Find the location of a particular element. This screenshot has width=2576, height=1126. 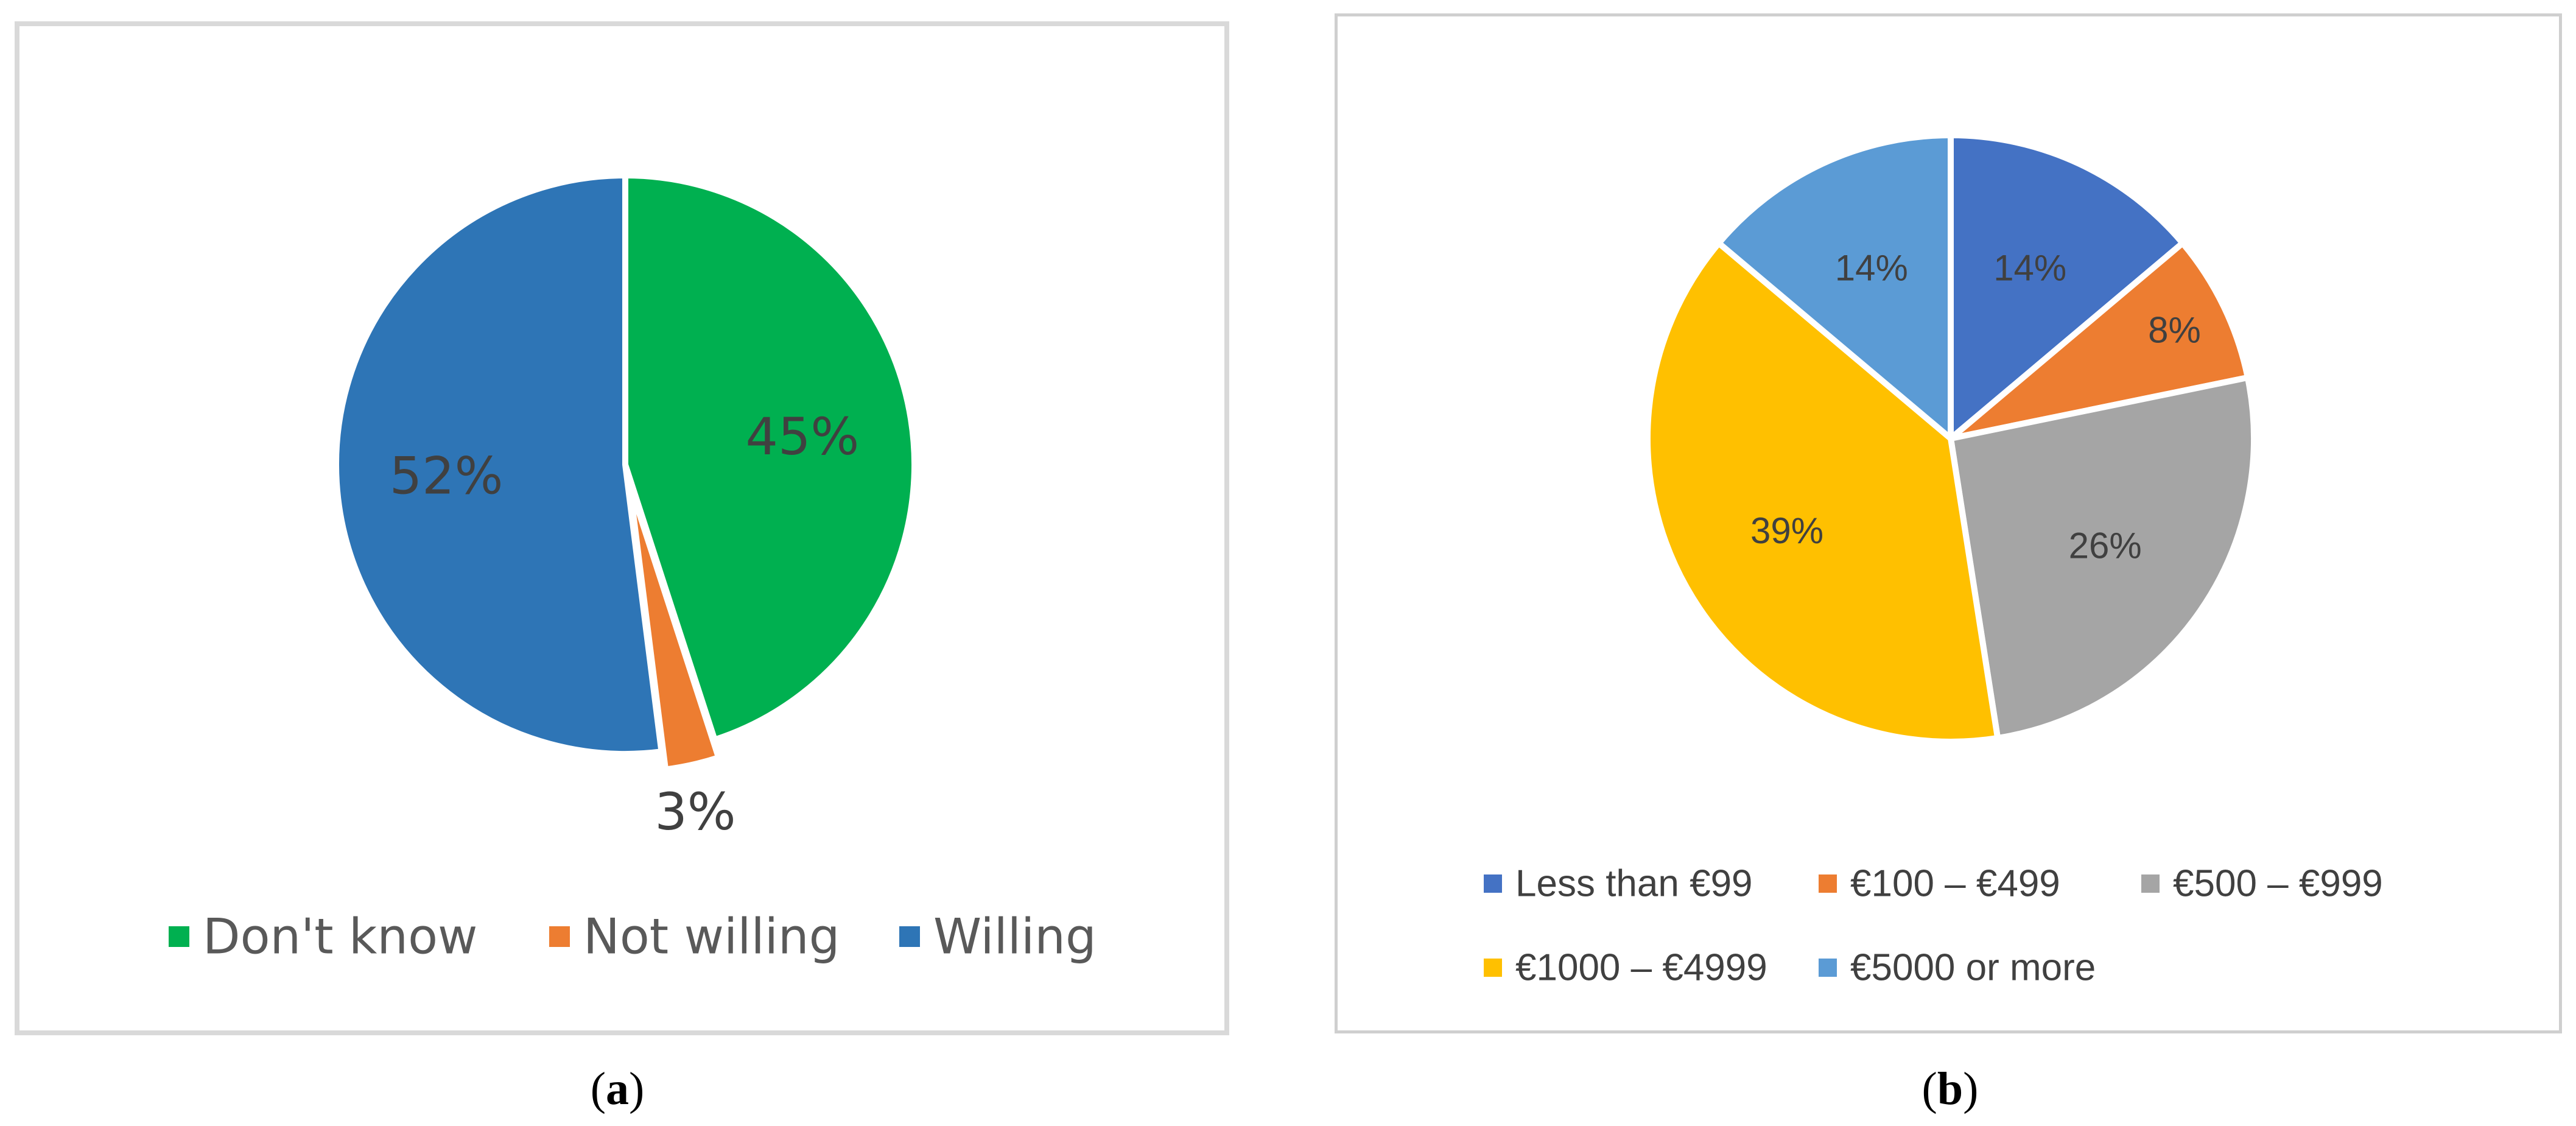

caption-b: (b) is located at coordinates (1950, 1088).